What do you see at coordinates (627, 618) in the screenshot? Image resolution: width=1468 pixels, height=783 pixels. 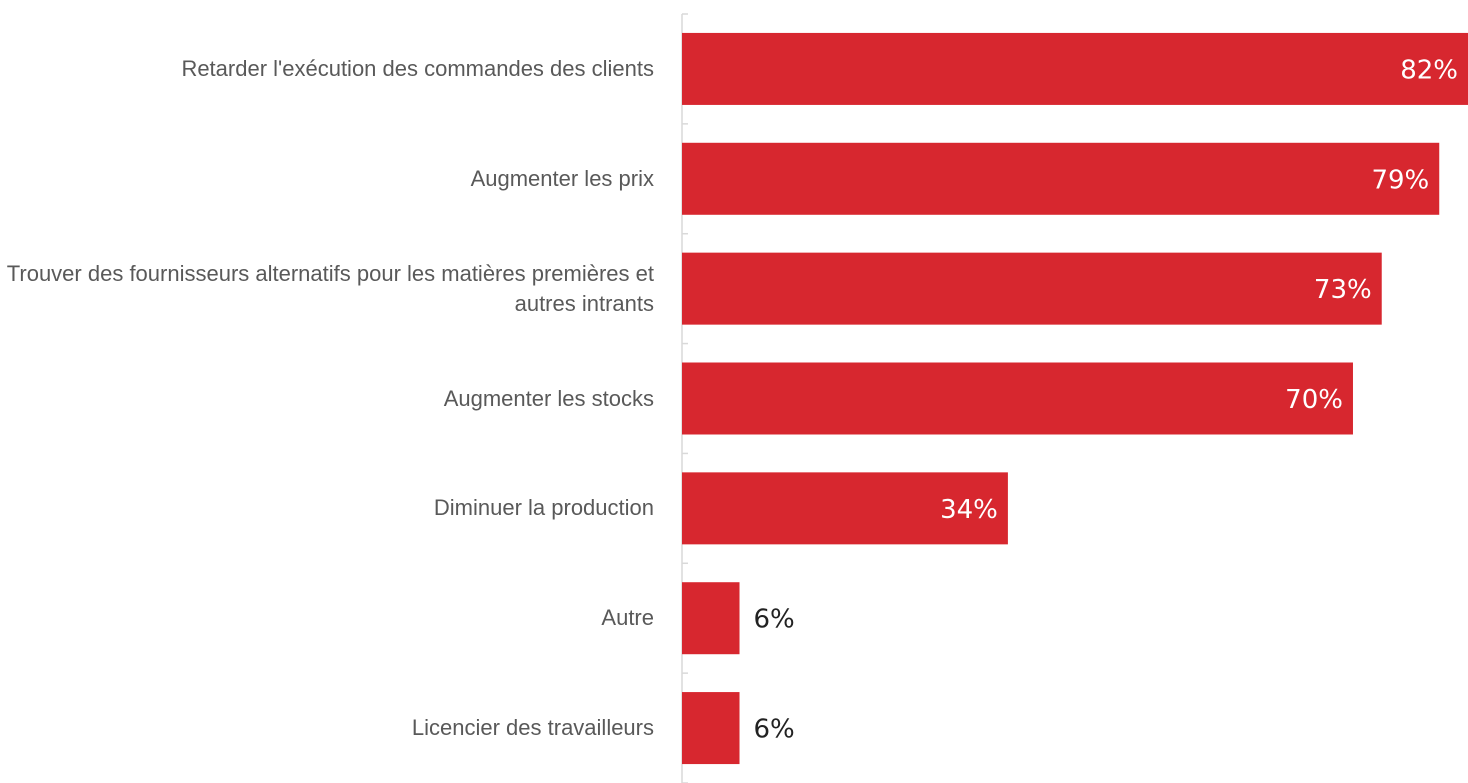 I see `category-label: Autre` at bounding box center [627, 618].